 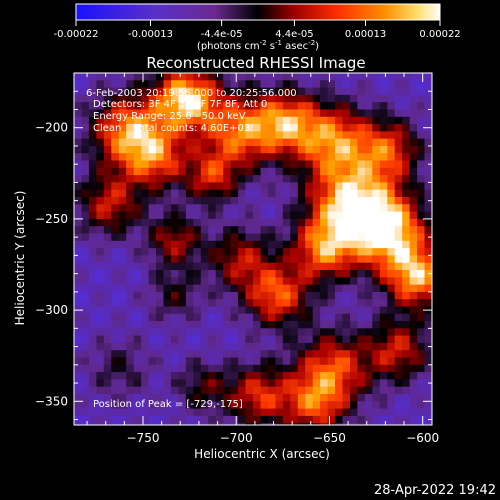 What do you see at coordinates (258, 45) in the screenshot?
I see `colorbar-unit-label: (photons cm-2 s-1 asec-2)` at bounding box center [258, 45].